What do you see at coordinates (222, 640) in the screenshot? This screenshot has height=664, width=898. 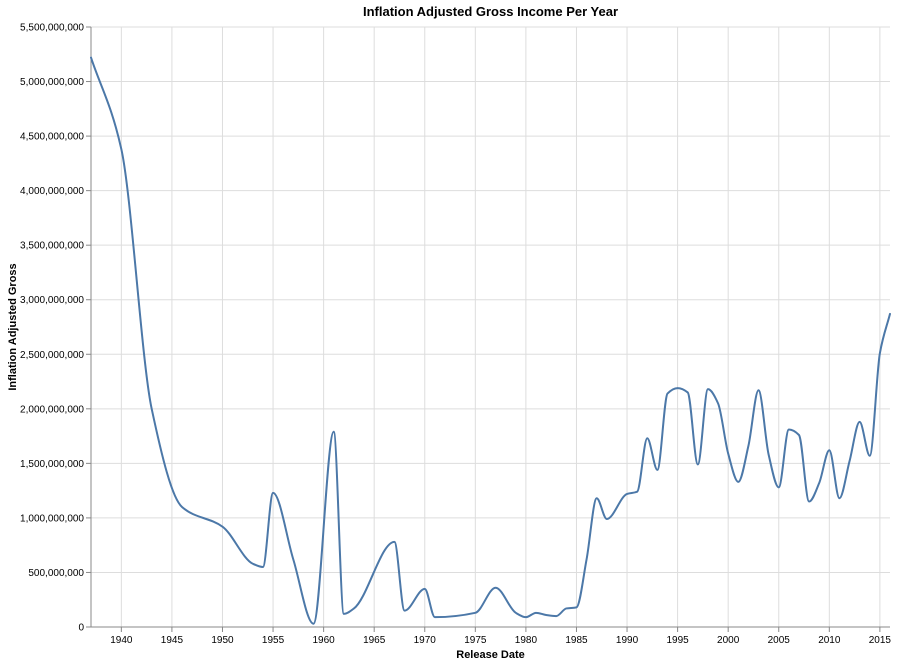 I see `x-tick-label: 1950` at bounding box center [222, 640].